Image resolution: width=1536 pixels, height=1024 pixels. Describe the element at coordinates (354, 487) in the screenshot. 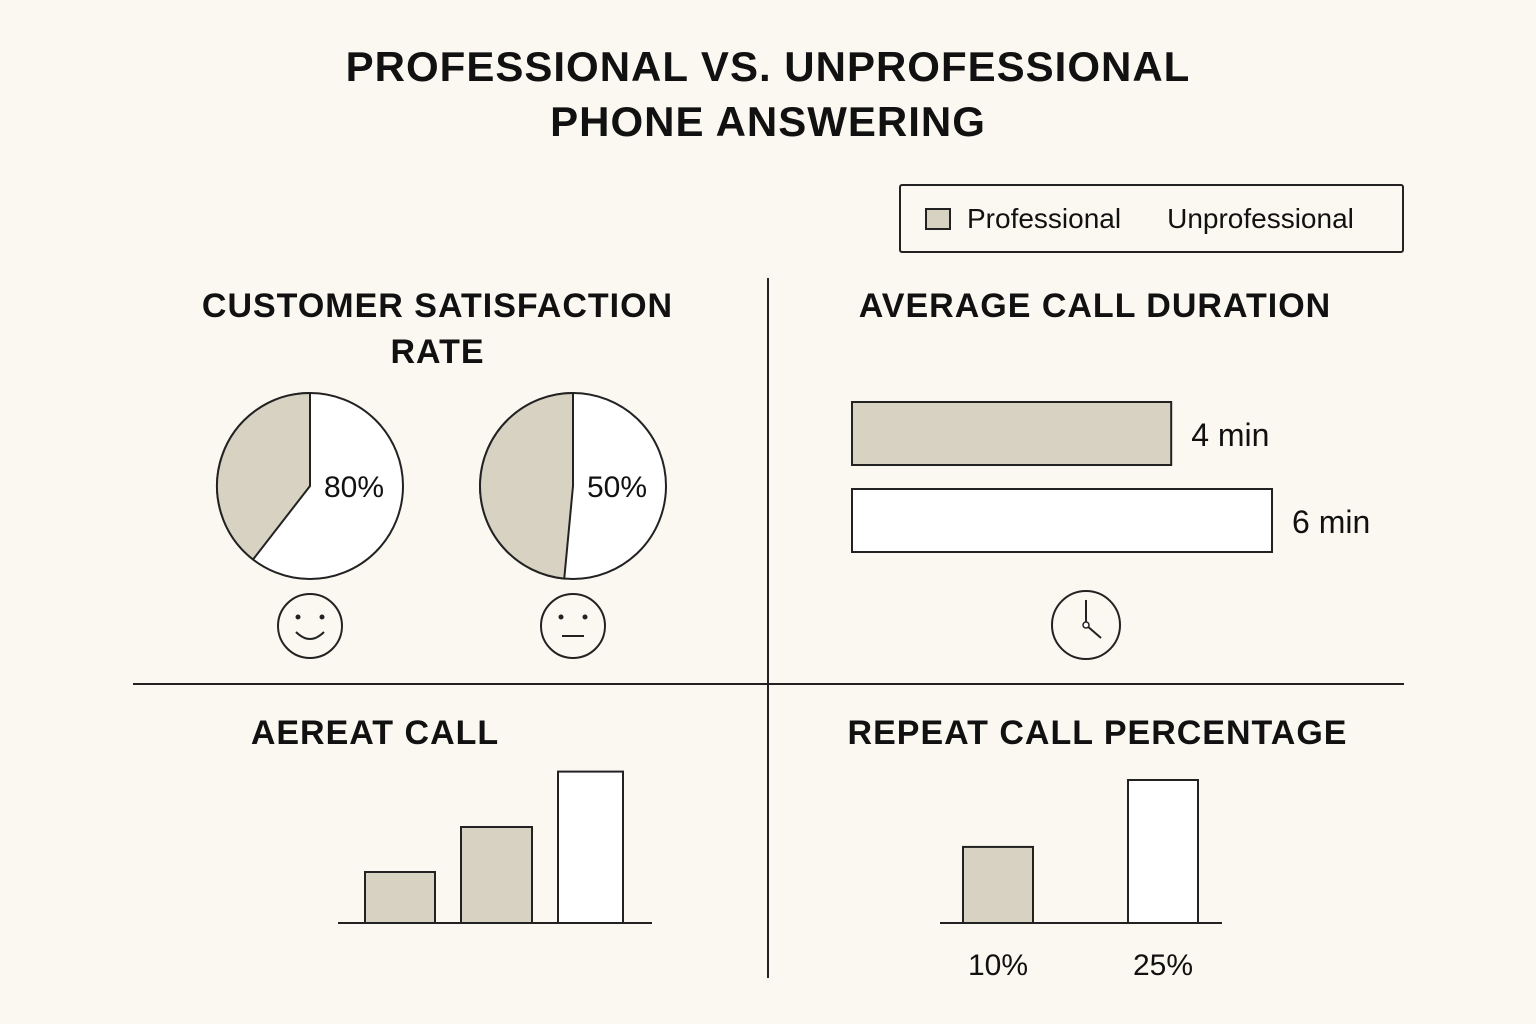

I see `pie-1-label: 80%` at that location.